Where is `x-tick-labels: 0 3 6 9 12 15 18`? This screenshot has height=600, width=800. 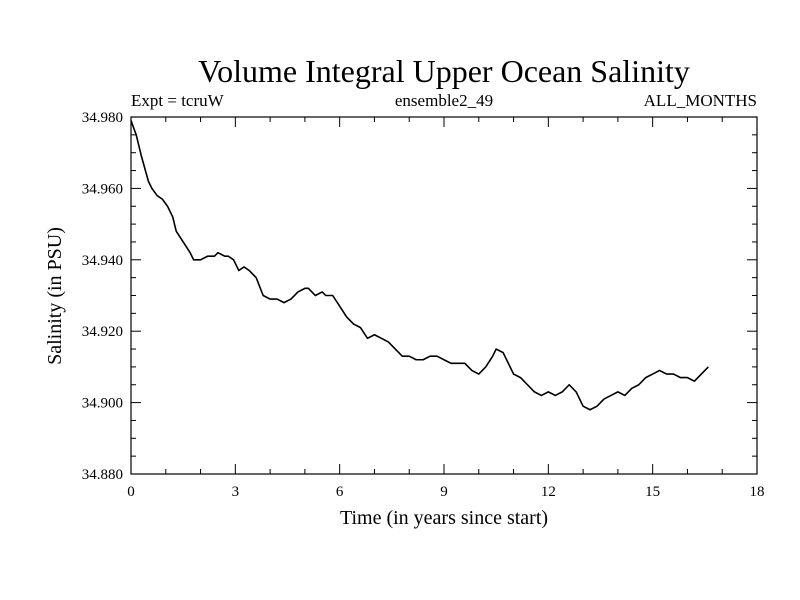
x-tick-labels: 0 3 6 9 12 15 18 is located at coordinates (445, 492).